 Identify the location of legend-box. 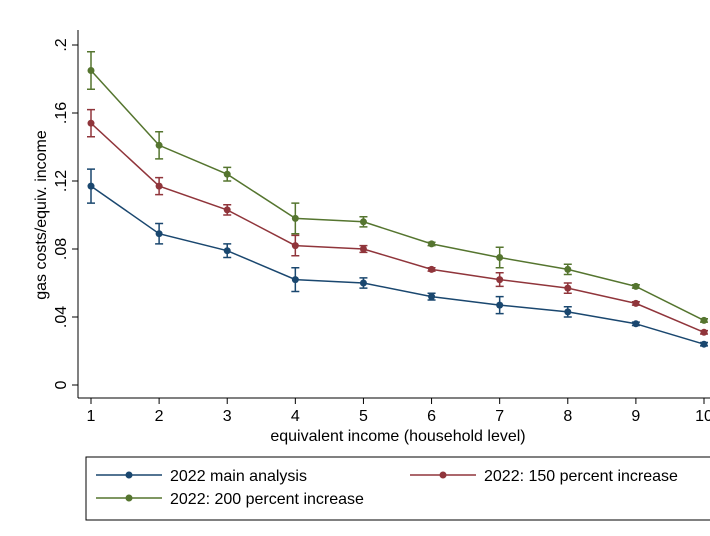
(397, 488).